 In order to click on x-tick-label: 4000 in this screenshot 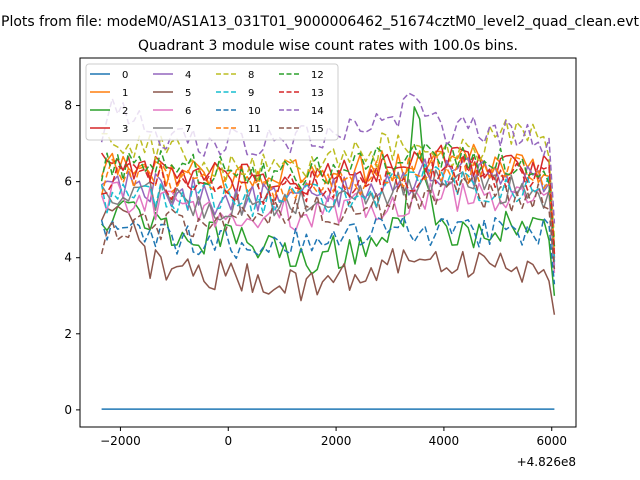, I will do `click(444, 441)`.